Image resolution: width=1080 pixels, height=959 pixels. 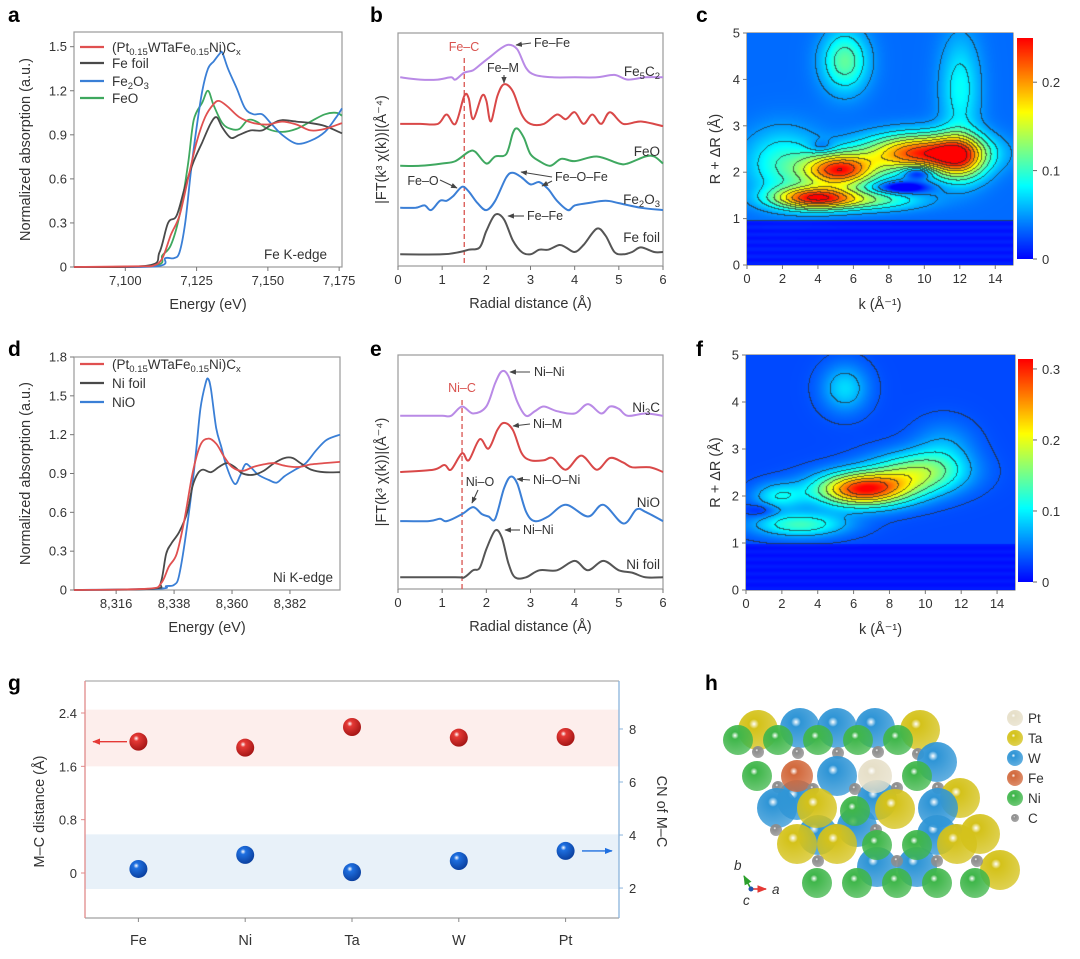 What do you see at coordinates (58, 46) in the screenshot?
I see `y-tick-label: 1.5` at bounding box center [58, 46].